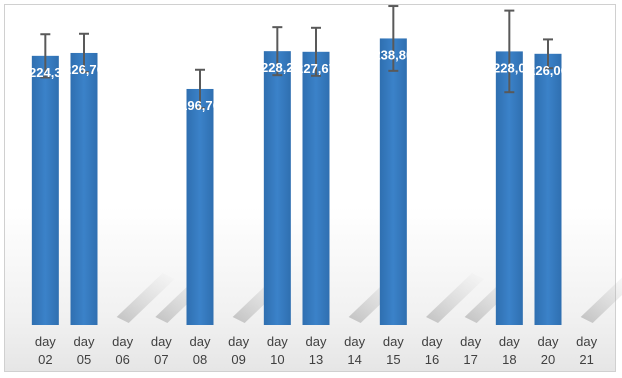 This screenshot has width=622, height=378. I want to click on x-tick-sublabel-day-06: 06, so click(122, 359).